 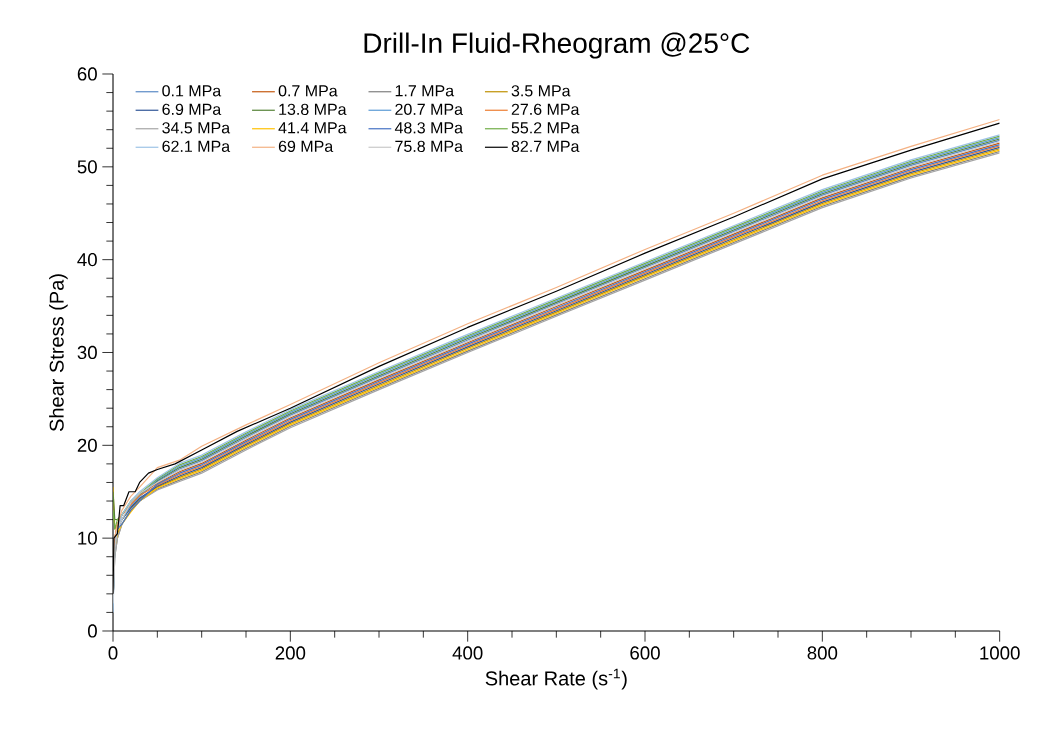 What do you see at coordinates (87, 74) in the screenshot?
I see `y-tick-label: 60` at bounding box center [87, 74].